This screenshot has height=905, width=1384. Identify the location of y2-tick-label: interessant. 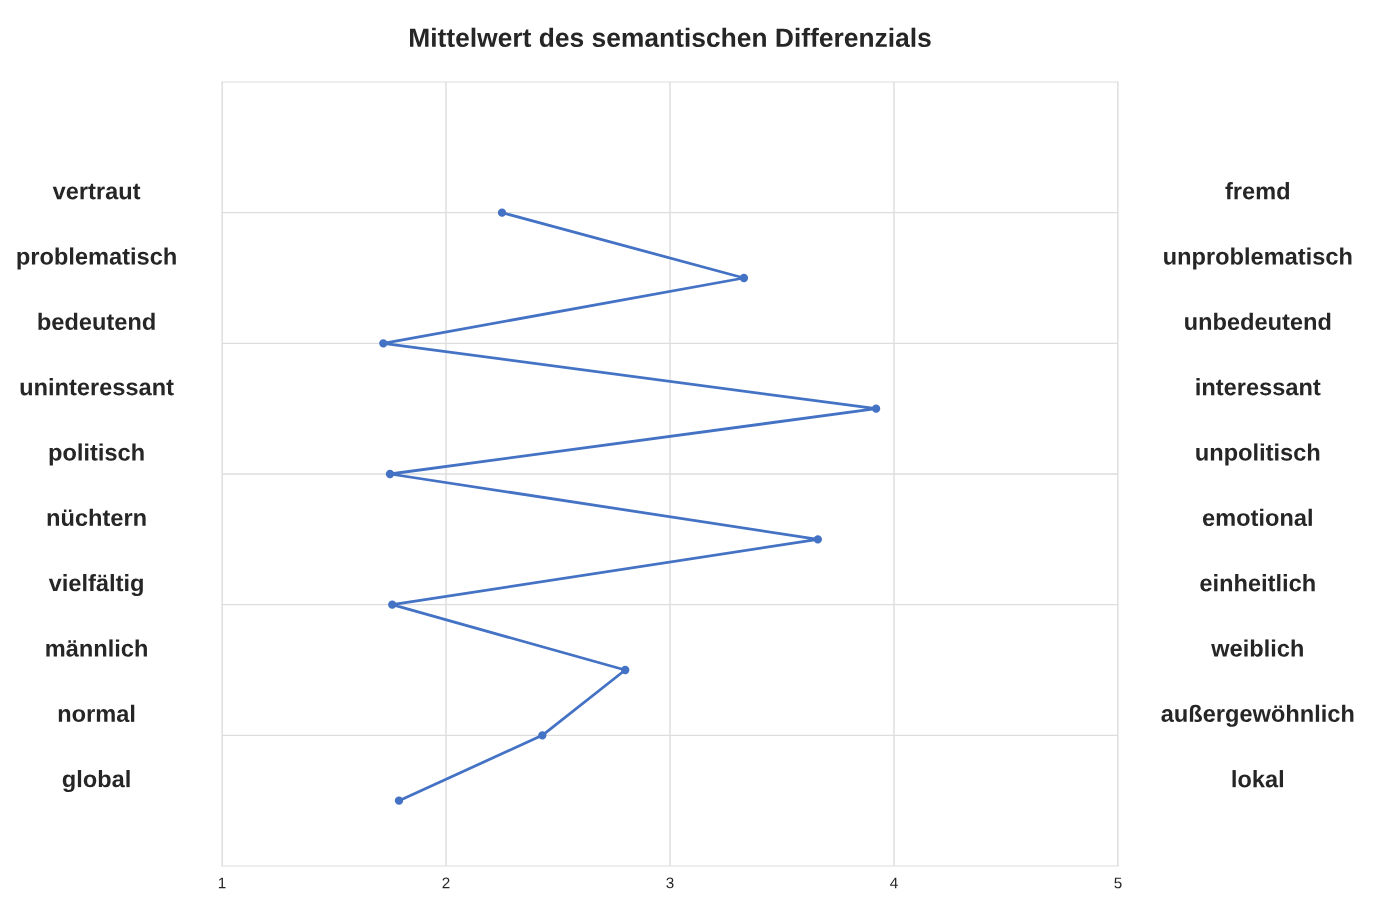
(1258, 387).